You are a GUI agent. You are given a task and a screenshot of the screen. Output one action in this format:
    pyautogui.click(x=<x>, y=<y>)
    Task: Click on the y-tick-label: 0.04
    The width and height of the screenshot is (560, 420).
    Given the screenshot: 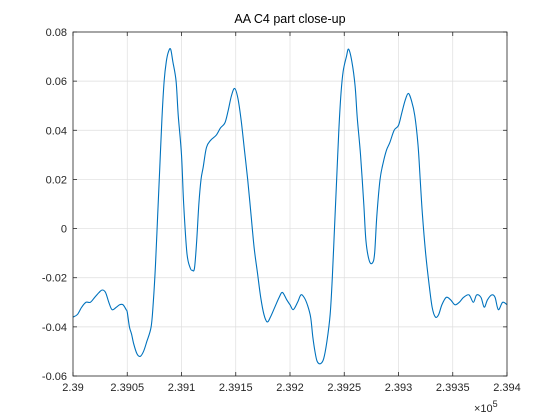 What is the action you would take?
    pyautogui.click(x=56, y=131)
    